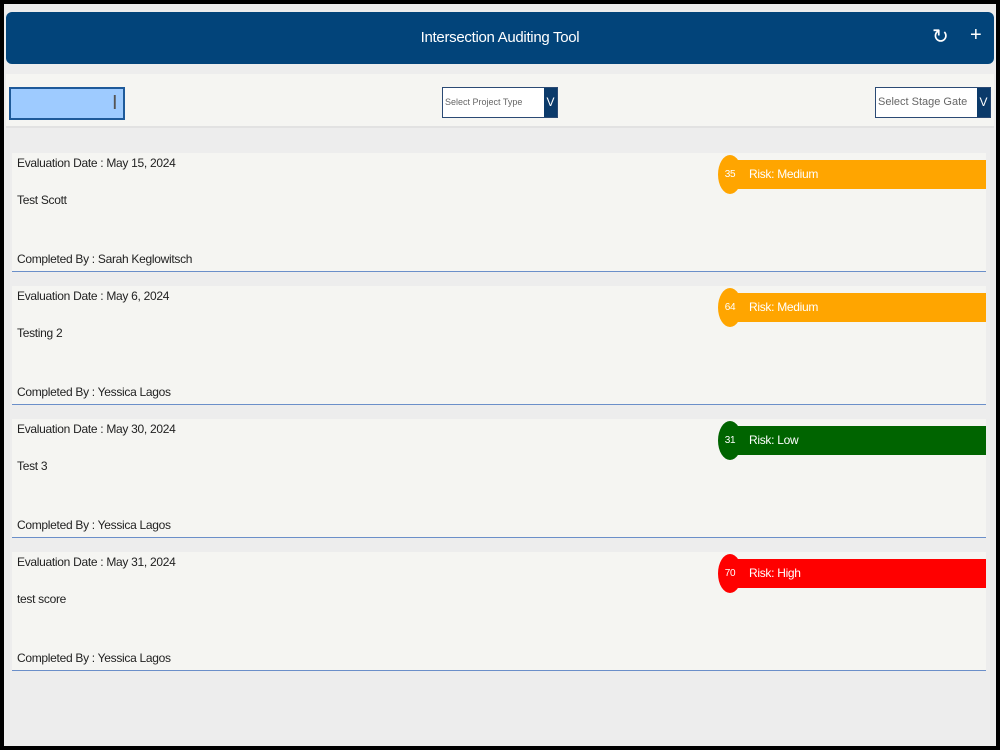  I want to click on risk-badge: Risk: Medium 35, so click(852, 174).